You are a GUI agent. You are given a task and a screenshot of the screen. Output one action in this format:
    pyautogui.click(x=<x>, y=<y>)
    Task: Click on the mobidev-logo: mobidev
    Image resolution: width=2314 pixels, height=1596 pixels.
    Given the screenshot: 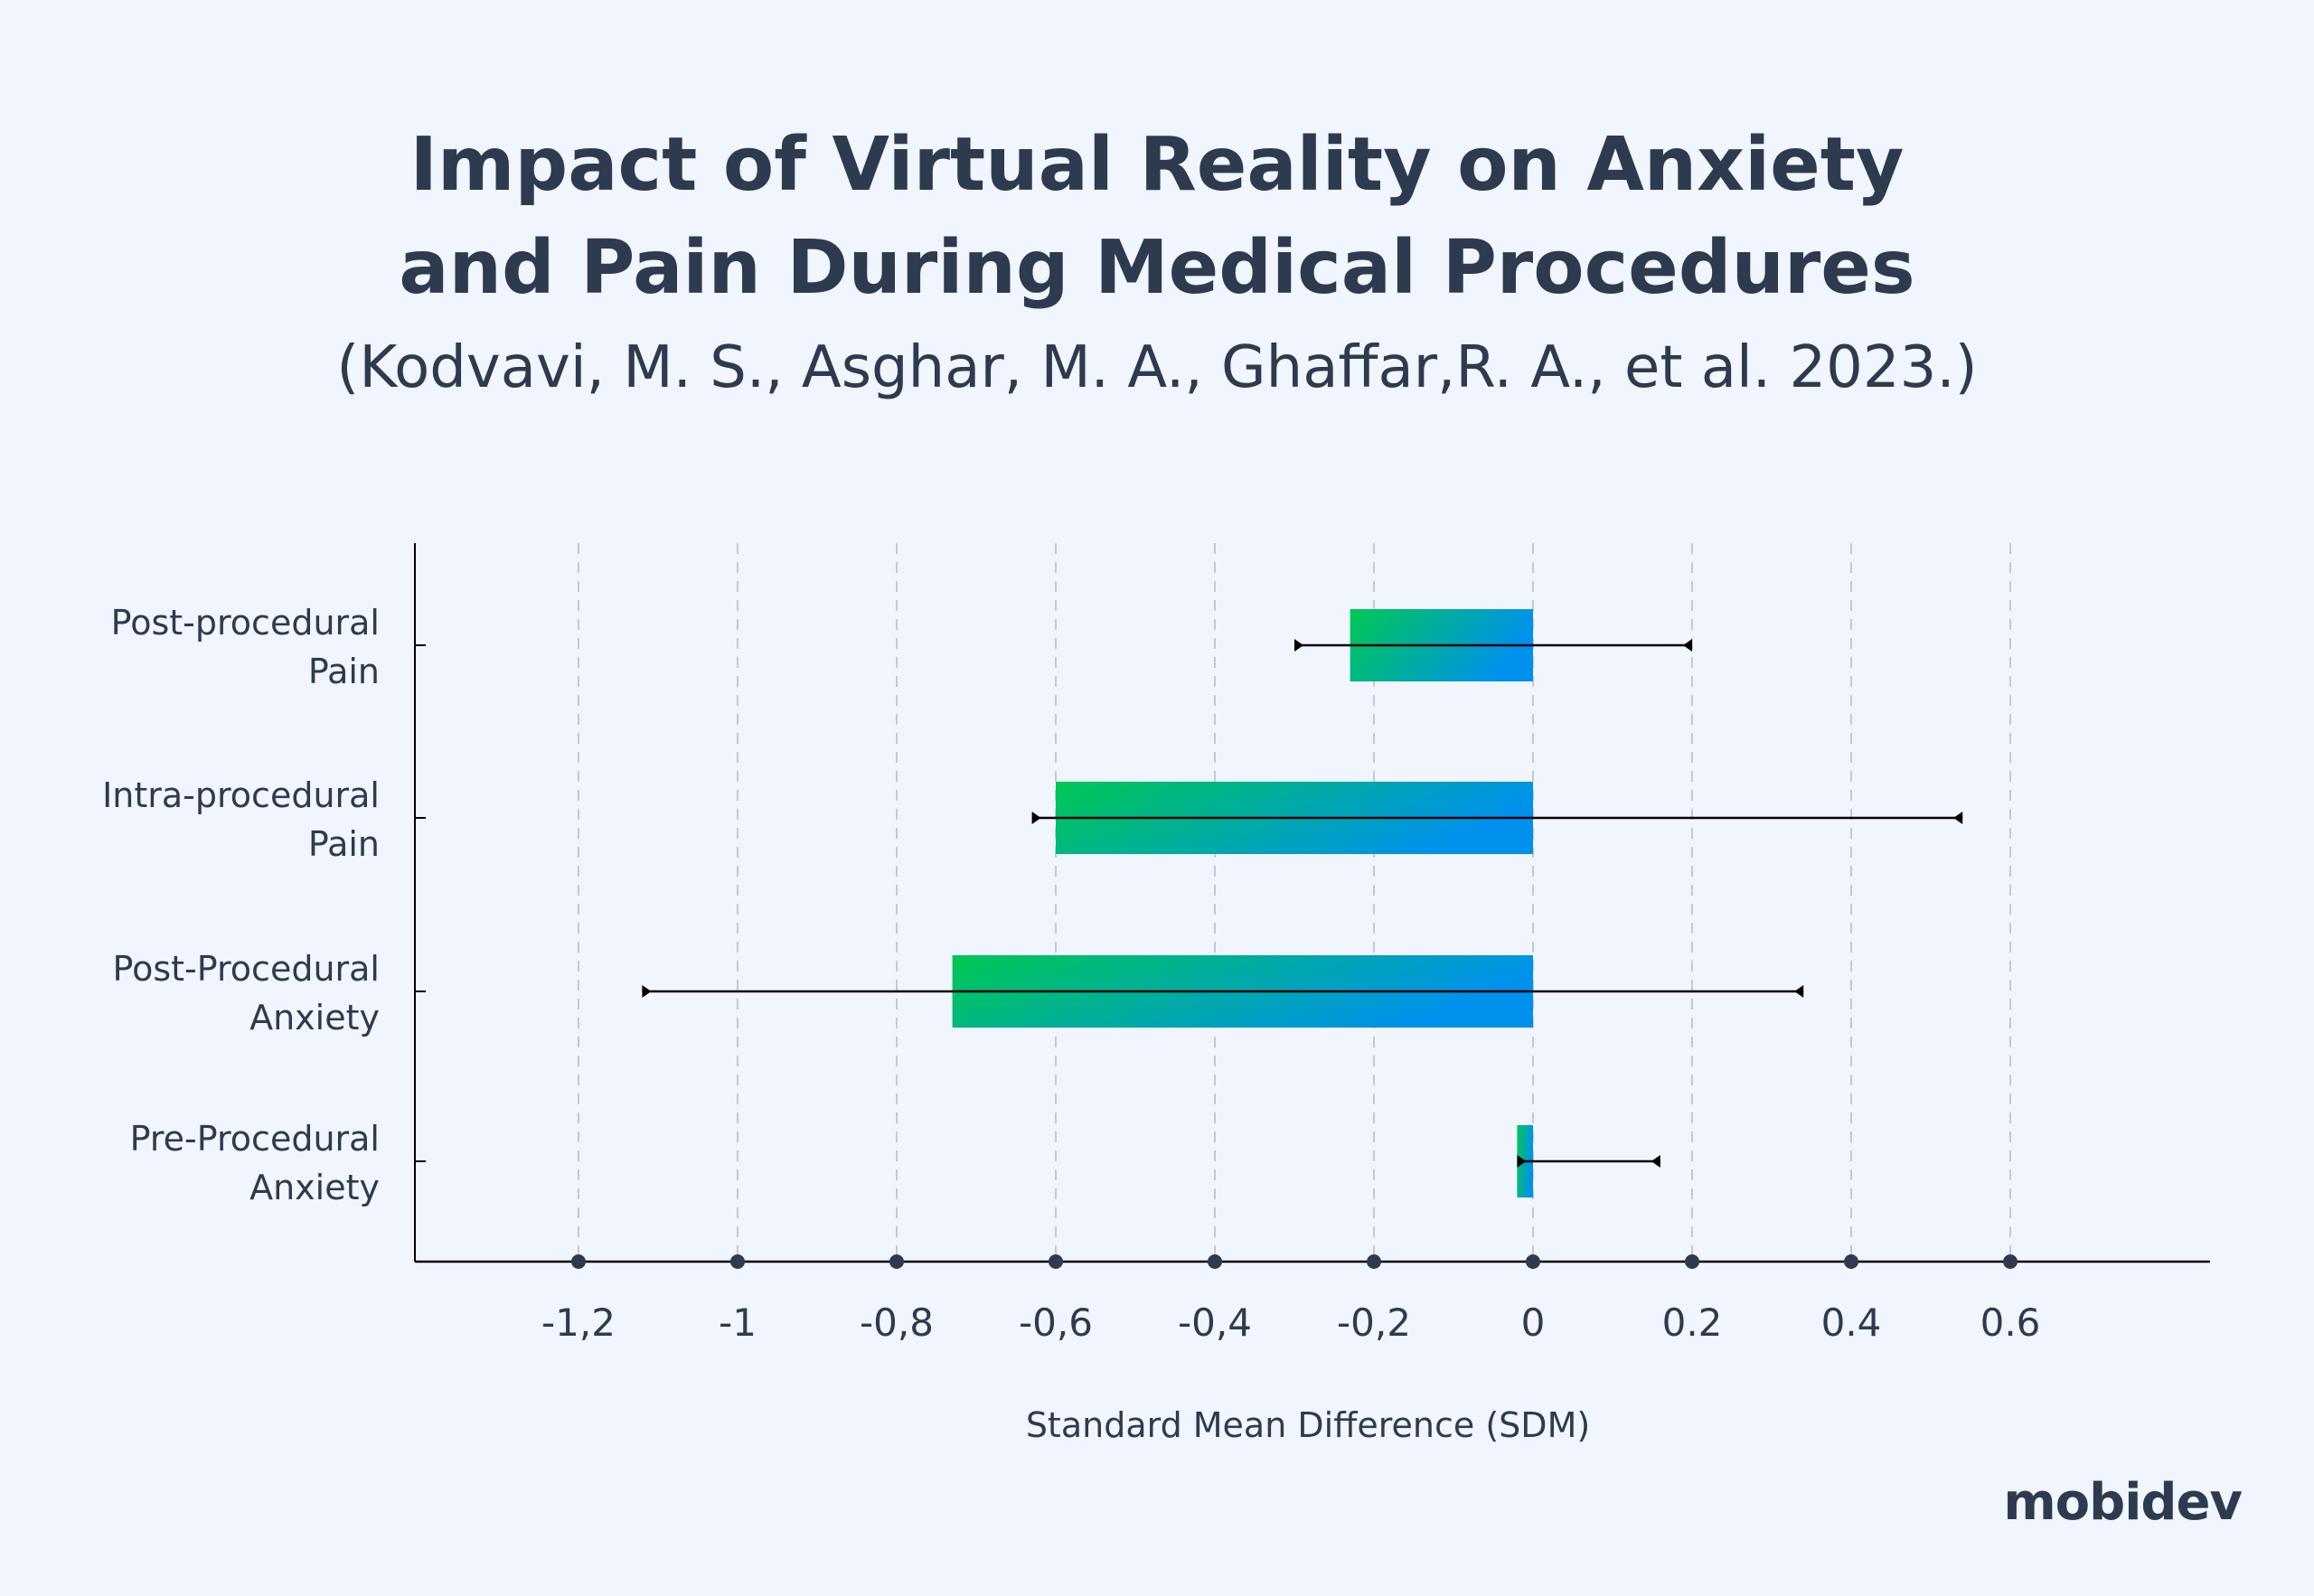 What is the action you would take?
    pyautogui.click(x=2123, y=1502)
    